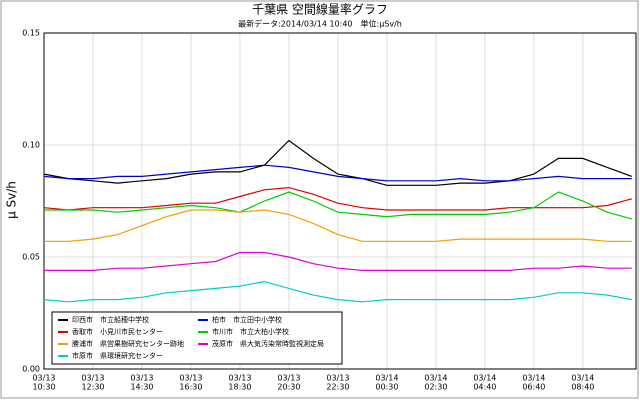 The width and height of the screenshot is (640, 400). Describe the element at coordinates (128, 343) in the screenshot. I see `legend-label: 勝浦市 県営果樹研究センター跡地` at that location.